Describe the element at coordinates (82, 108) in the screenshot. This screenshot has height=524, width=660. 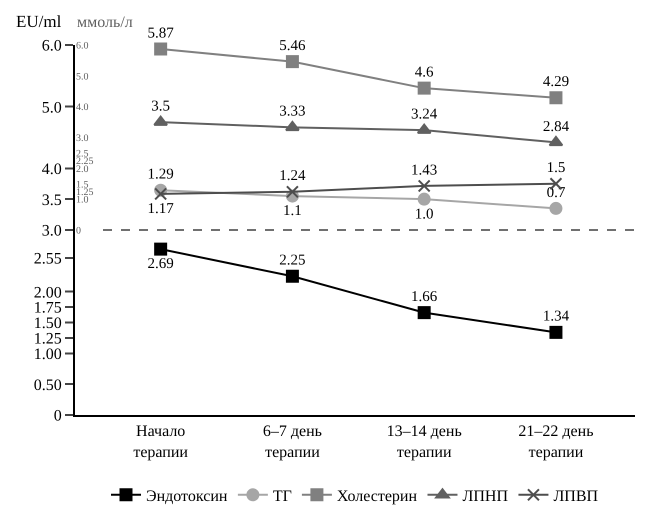
I see `y2-tick-label: 4.0` at that location.